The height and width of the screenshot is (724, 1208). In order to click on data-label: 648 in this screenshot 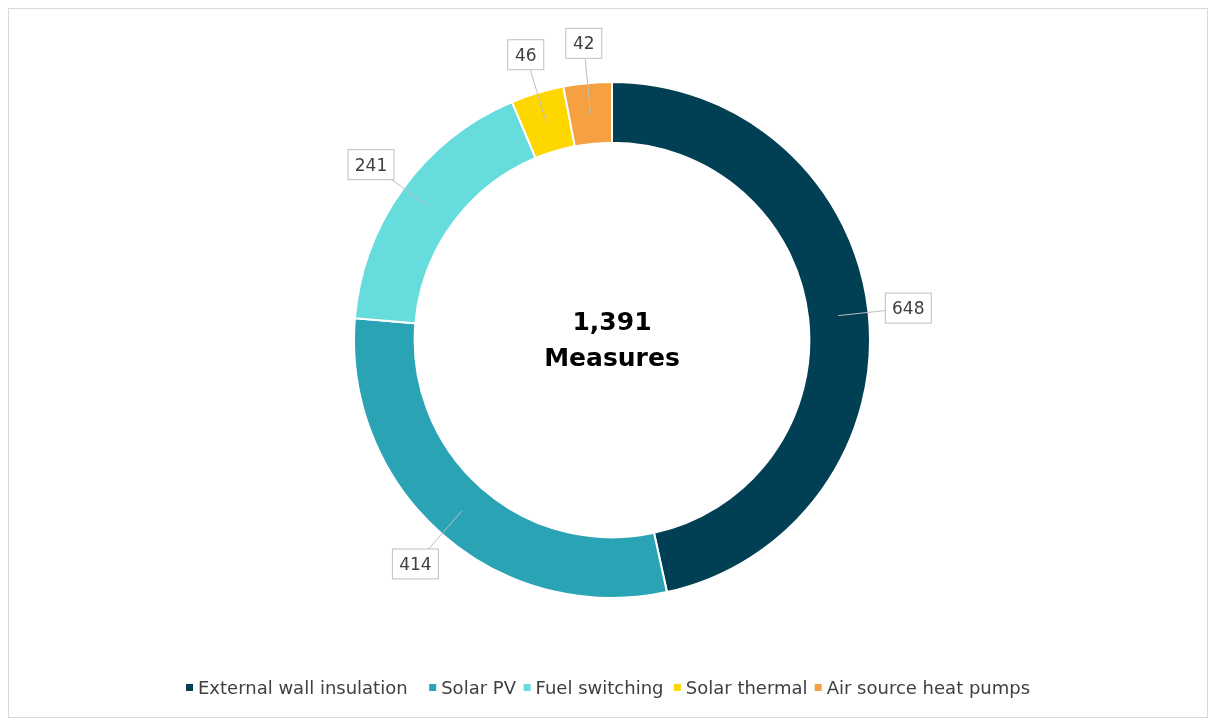, I will do `click(908, 308)`.